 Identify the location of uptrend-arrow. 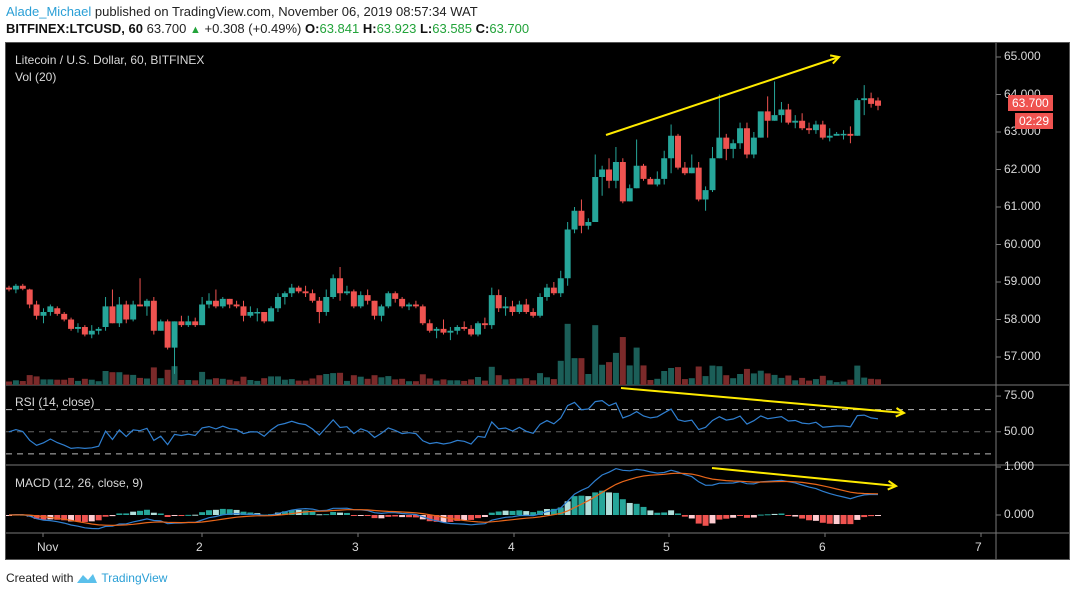
(722, 96).